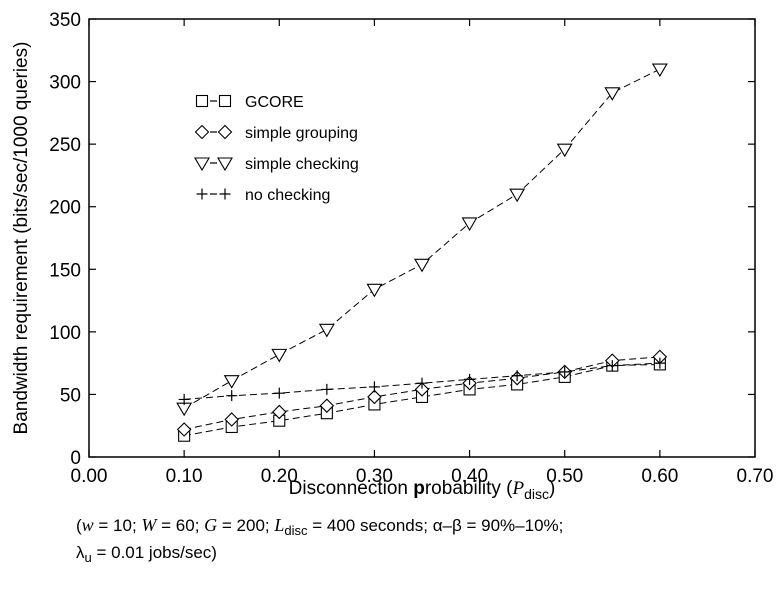  Describe the element at coordinates (755, 476) in the screenshot. I see `x-tick-label: 0.70` at that location.